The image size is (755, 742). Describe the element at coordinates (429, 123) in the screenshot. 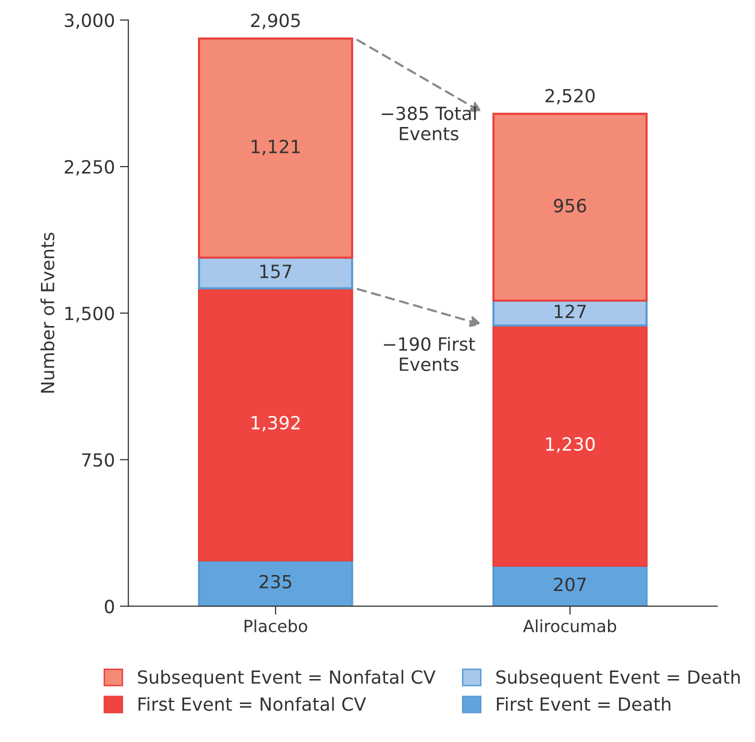

I see `annotation: −385 Total Events` at that location.